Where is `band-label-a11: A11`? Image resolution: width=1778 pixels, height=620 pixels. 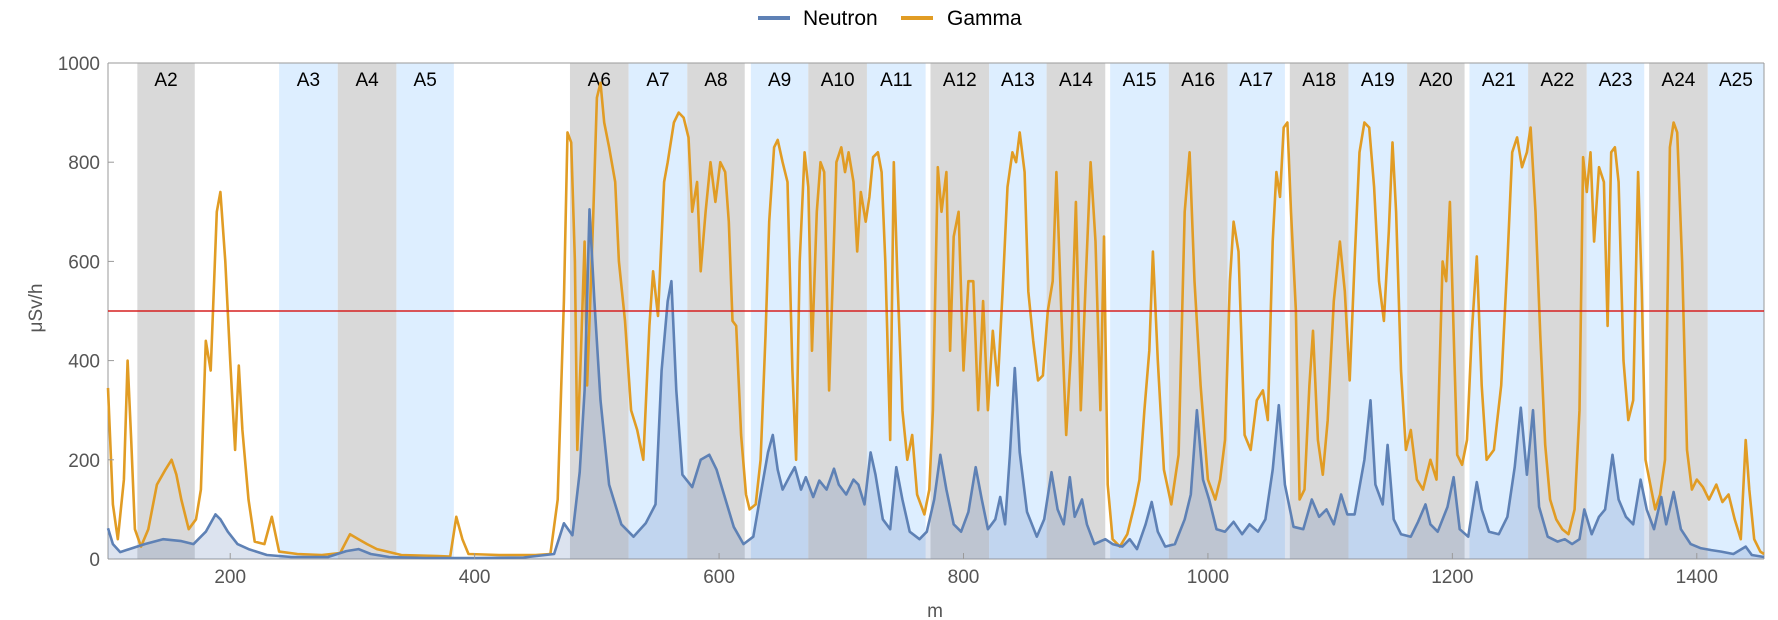 band-label-a11: A11 is located at coordinates (896, 80).